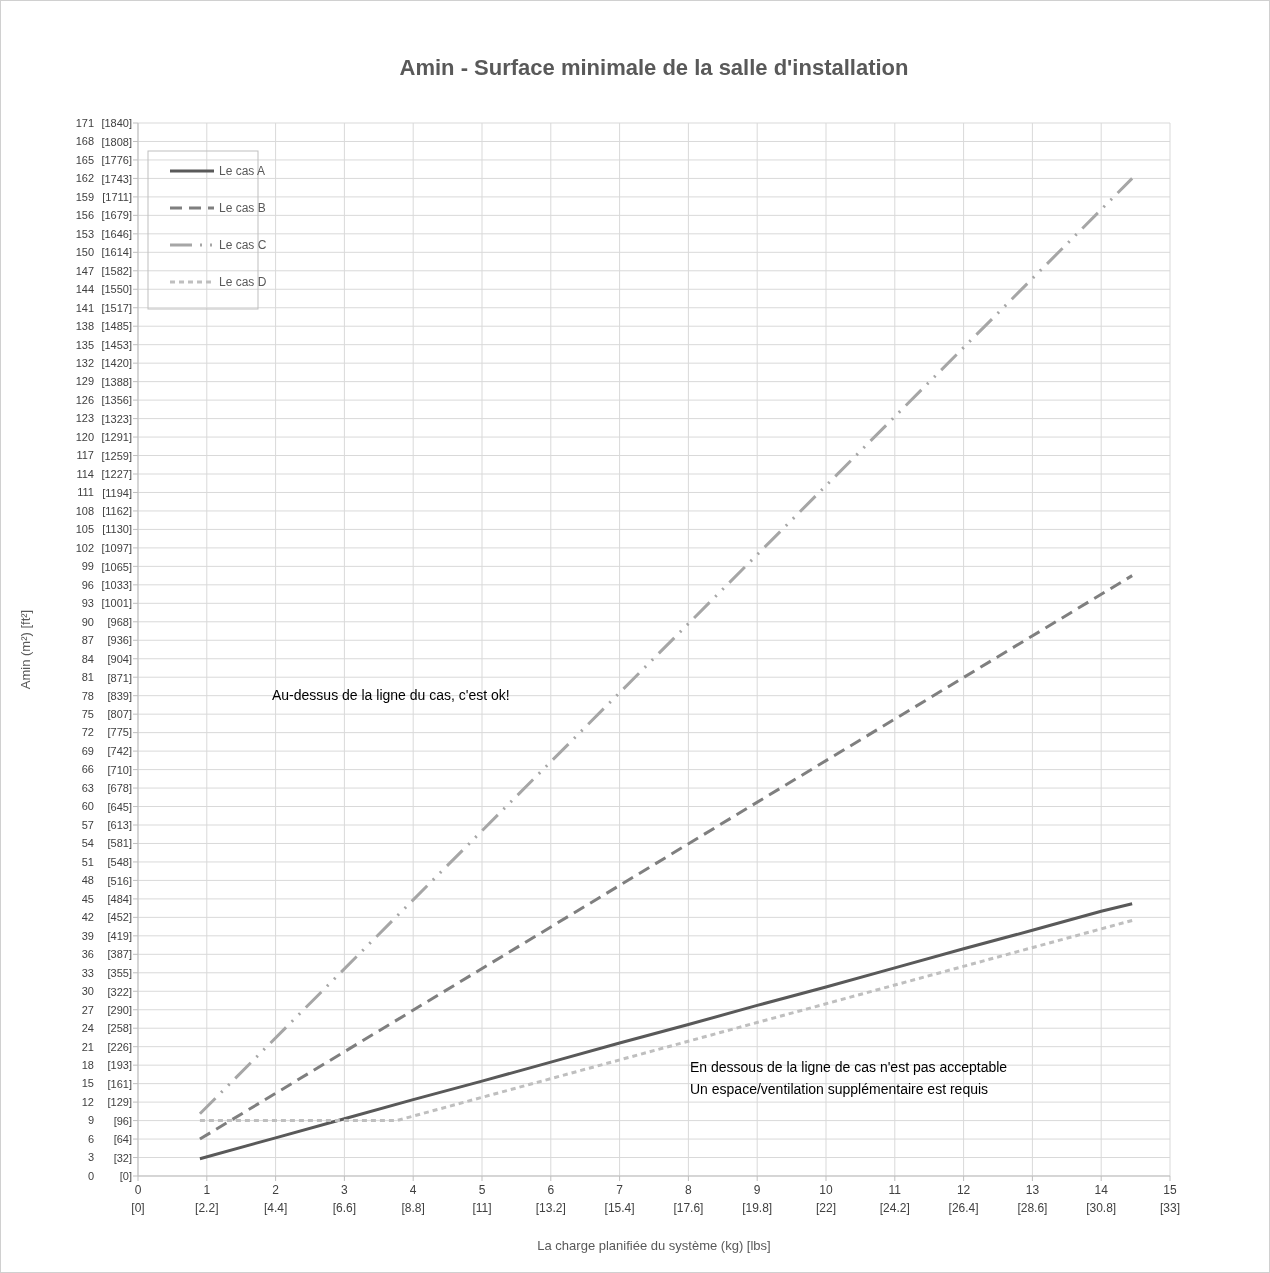  Describe the element at coordinates (1032, 1190) in the screenshot. I see `x-tick-label: 13` at that location.